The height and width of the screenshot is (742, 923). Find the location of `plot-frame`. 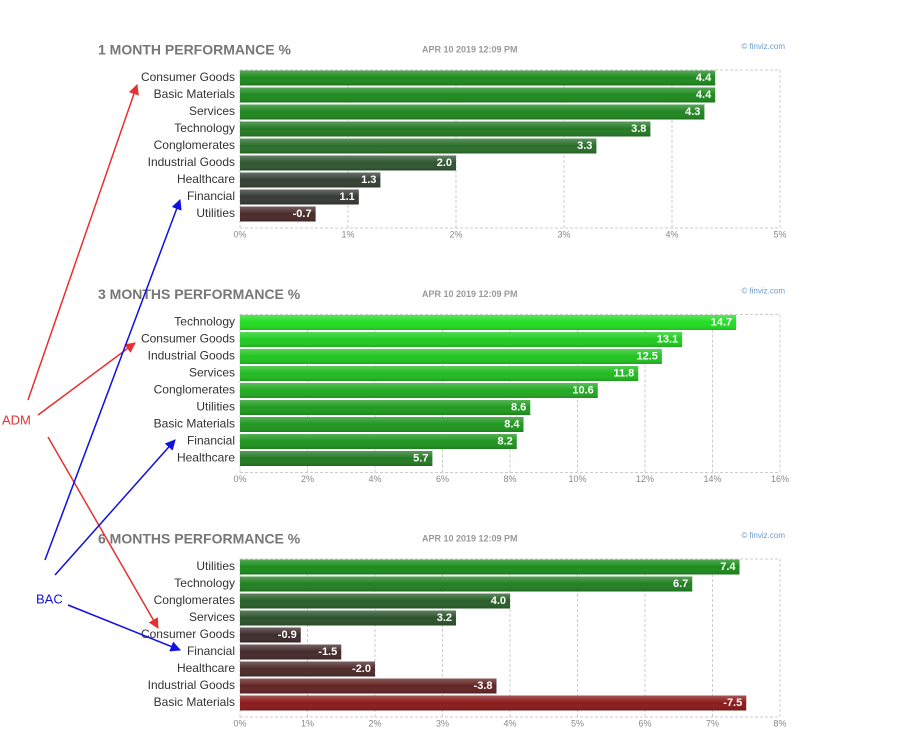

plot-frame is located at coordinates (510, 149).